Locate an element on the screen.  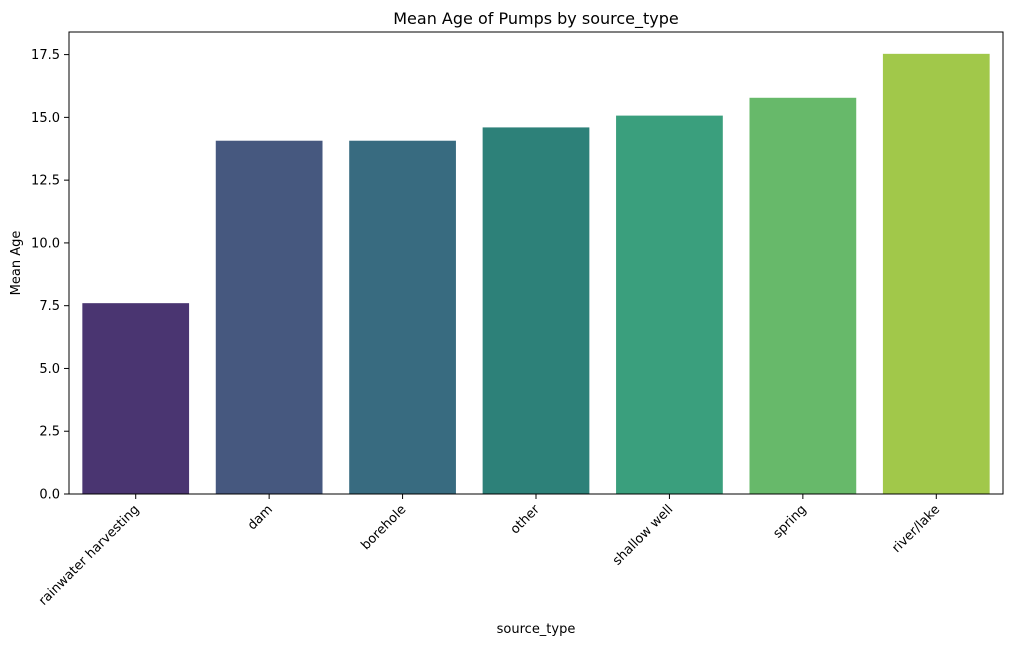
x-axis-label: source_type is located at coordinates (536, 629).